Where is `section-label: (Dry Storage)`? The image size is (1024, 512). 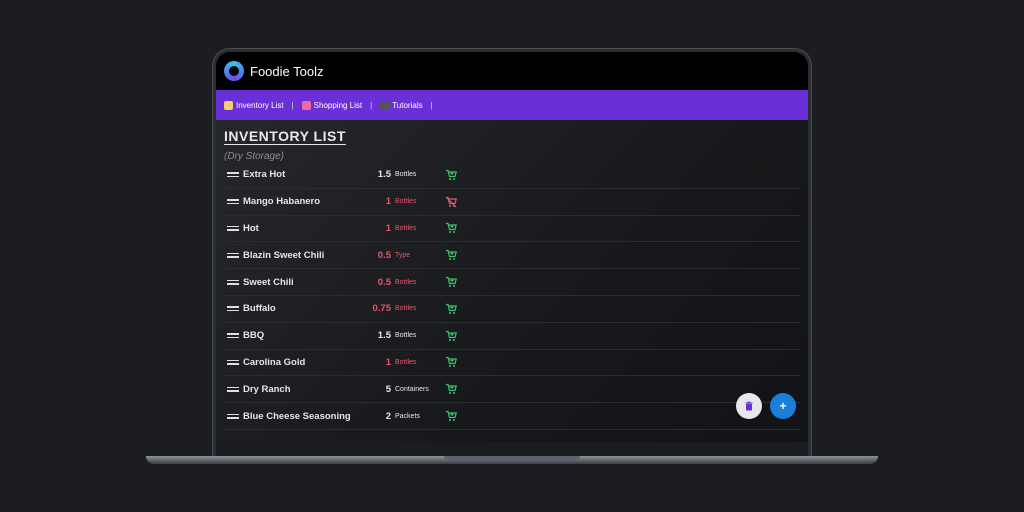 section-label: (Dry Storage) is located at coordinates (254, 156).